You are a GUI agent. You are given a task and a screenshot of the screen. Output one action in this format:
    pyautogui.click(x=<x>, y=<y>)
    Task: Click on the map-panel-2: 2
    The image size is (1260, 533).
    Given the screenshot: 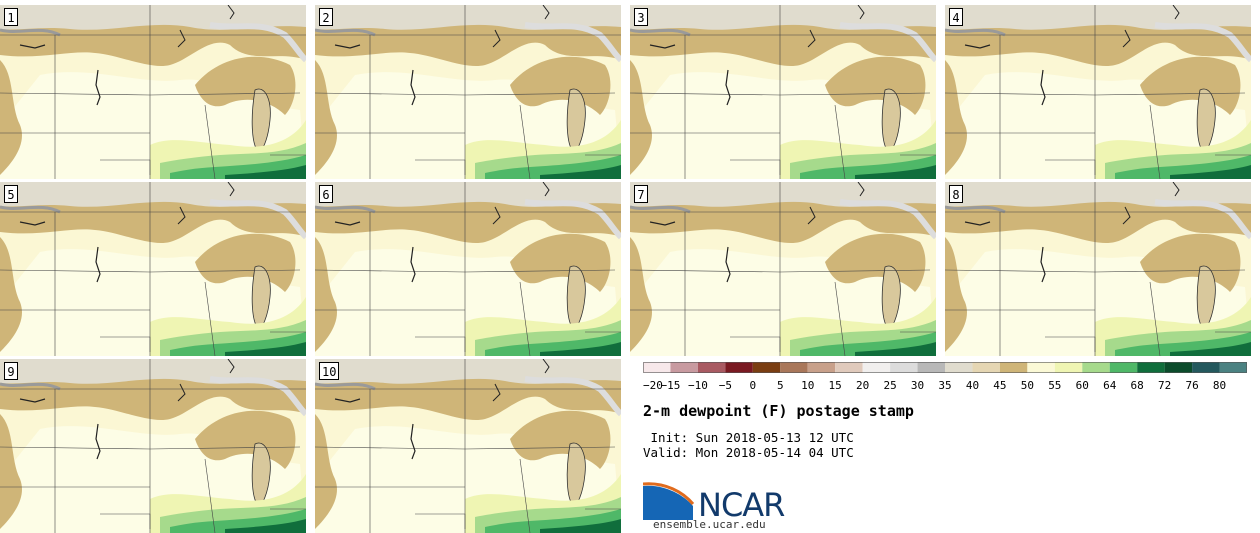 What is the action you would take?
    pyautogui.click(x=468, y=92)
    